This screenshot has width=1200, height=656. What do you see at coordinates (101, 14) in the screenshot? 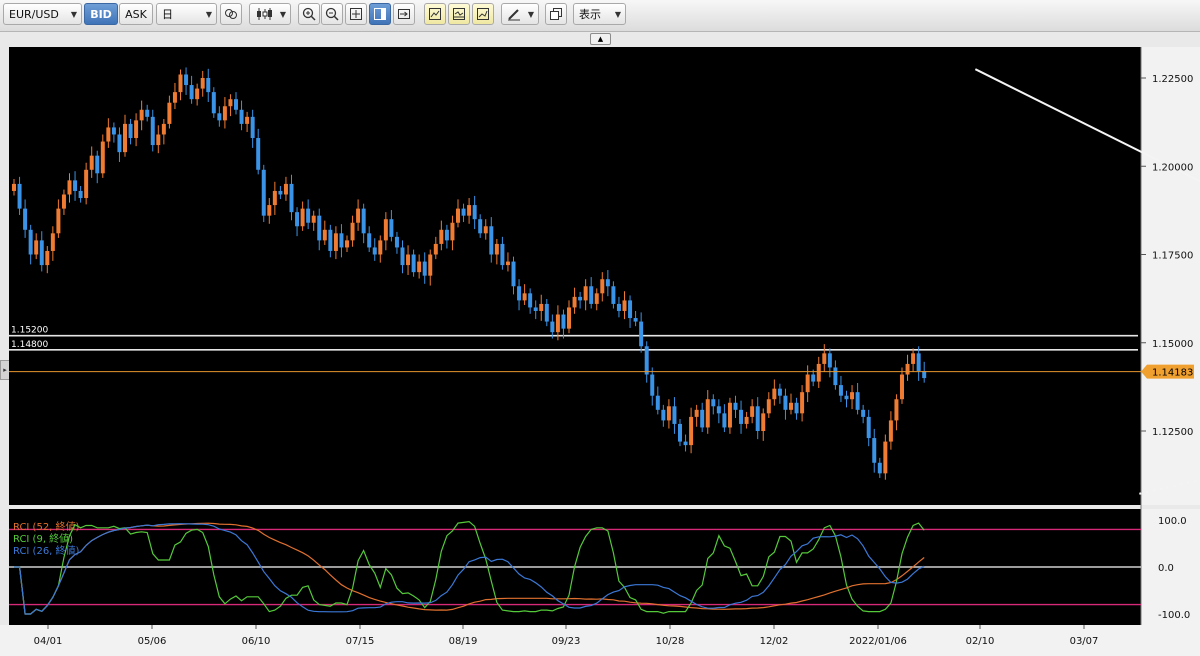
I see `bid-button: BID` at bounding box center [101, 14].